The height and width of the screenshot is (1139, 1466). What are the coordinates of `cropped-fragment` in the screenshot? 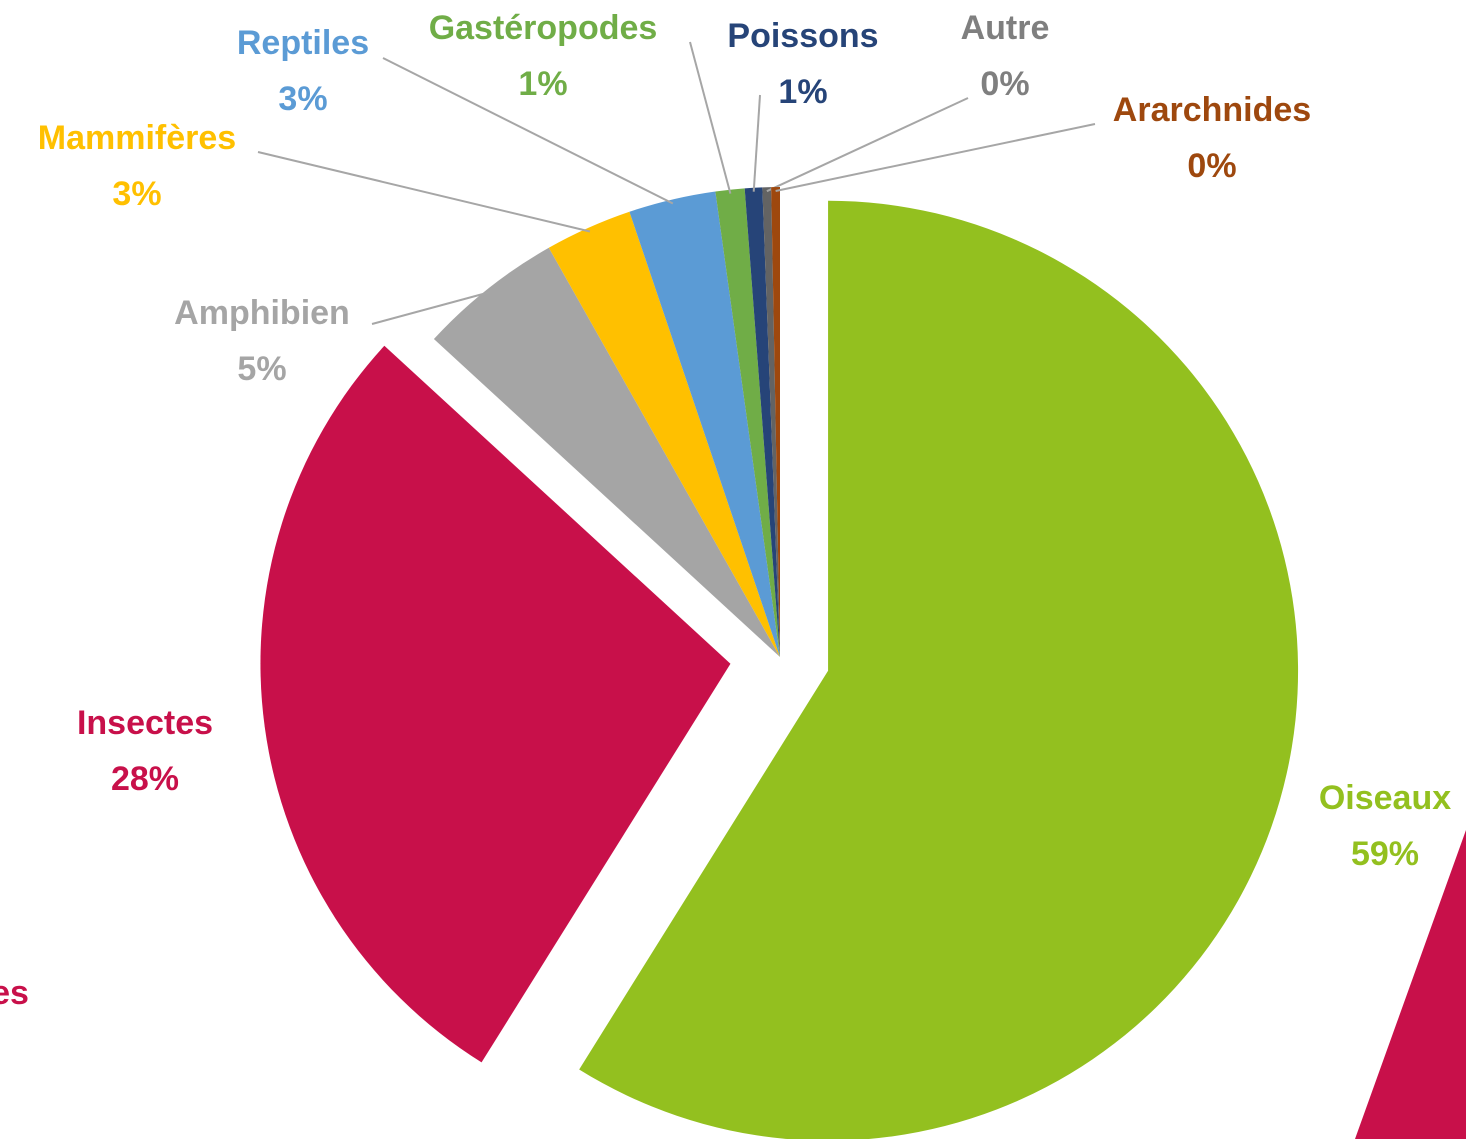 It's located at (1410, 984).